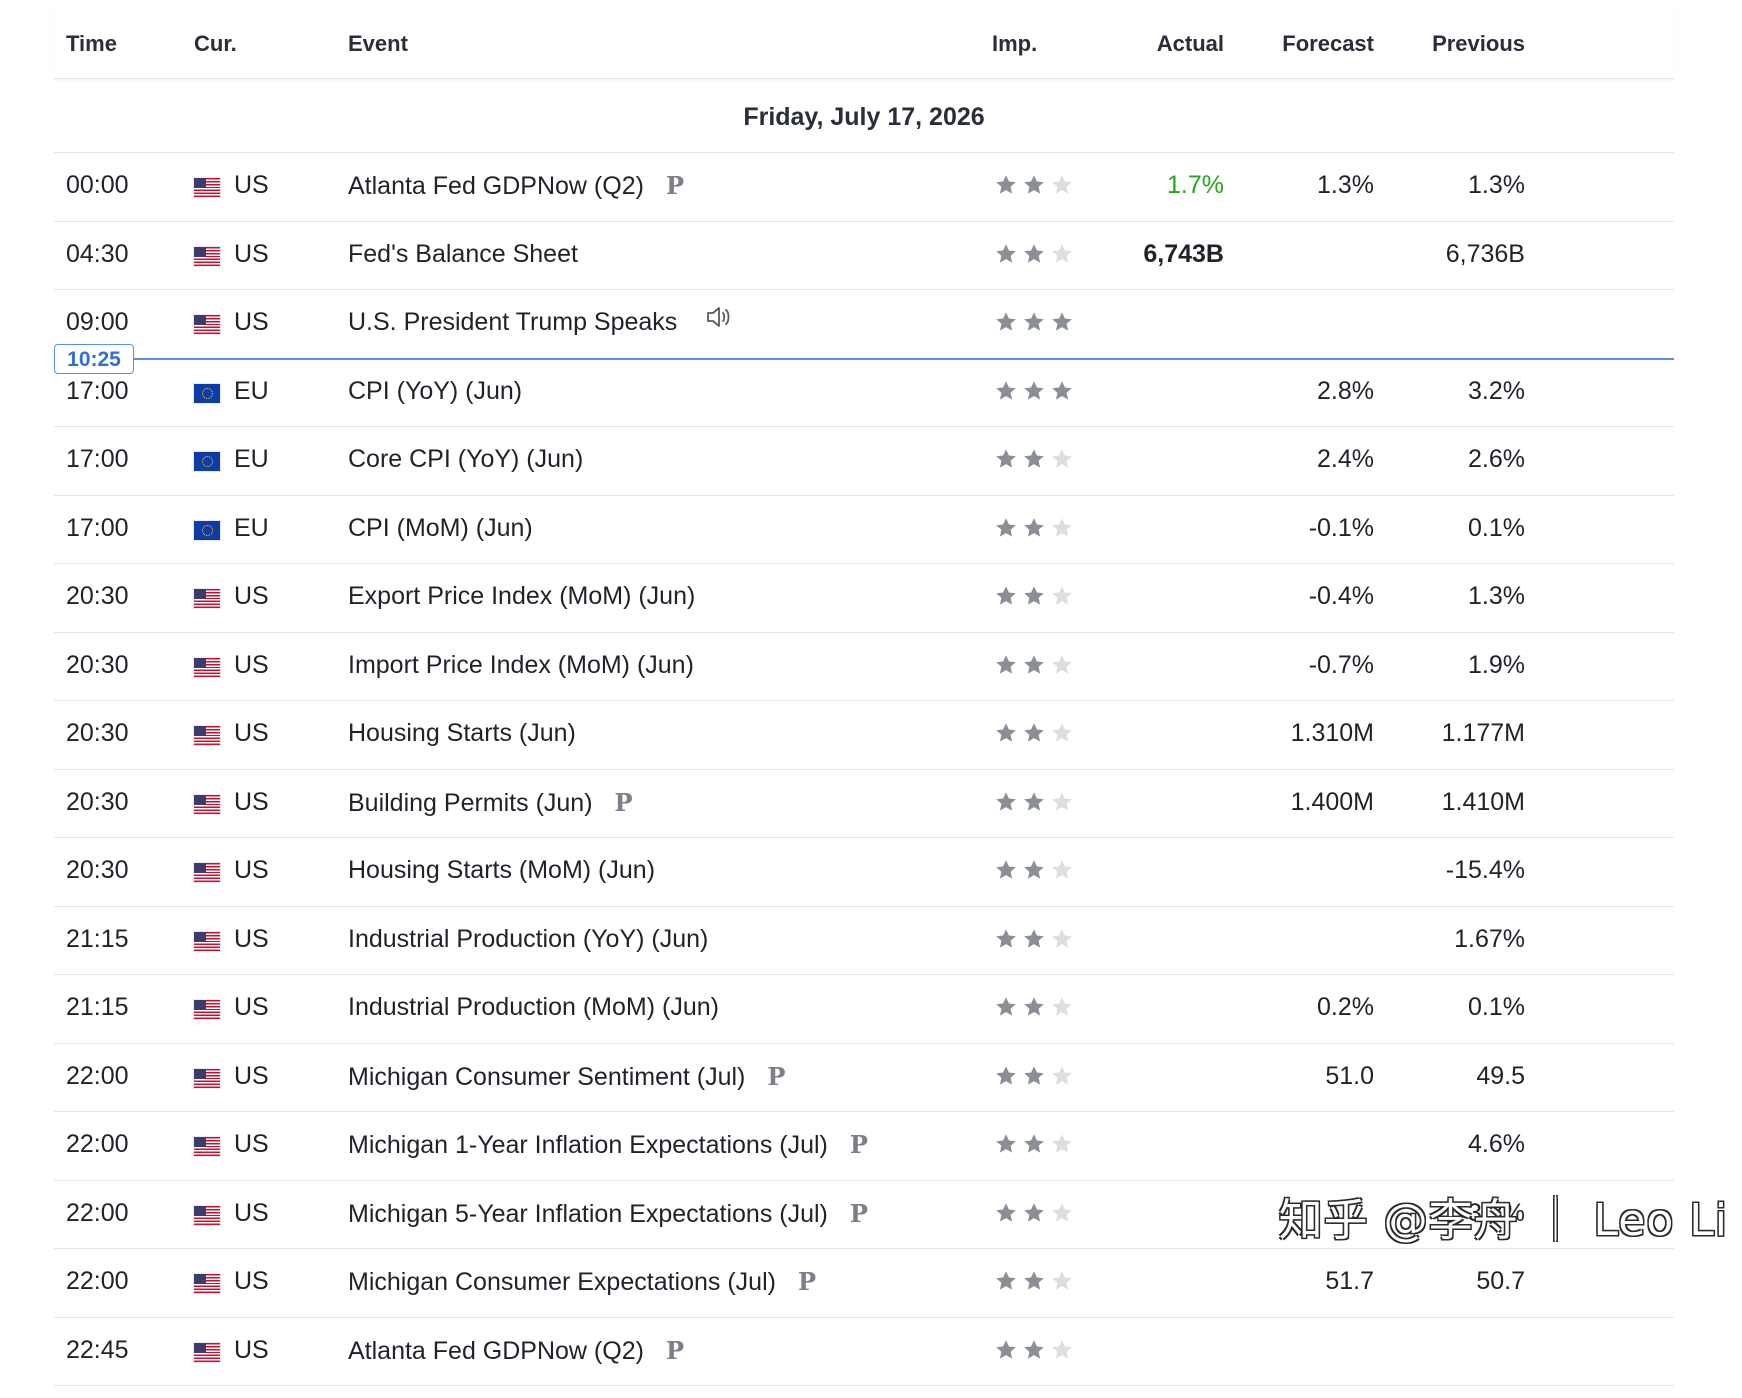 The height and width of the screenshot is (1398, 1742). I want to click on event-name: CPI (MoM) (Jun), so click(440, 527).